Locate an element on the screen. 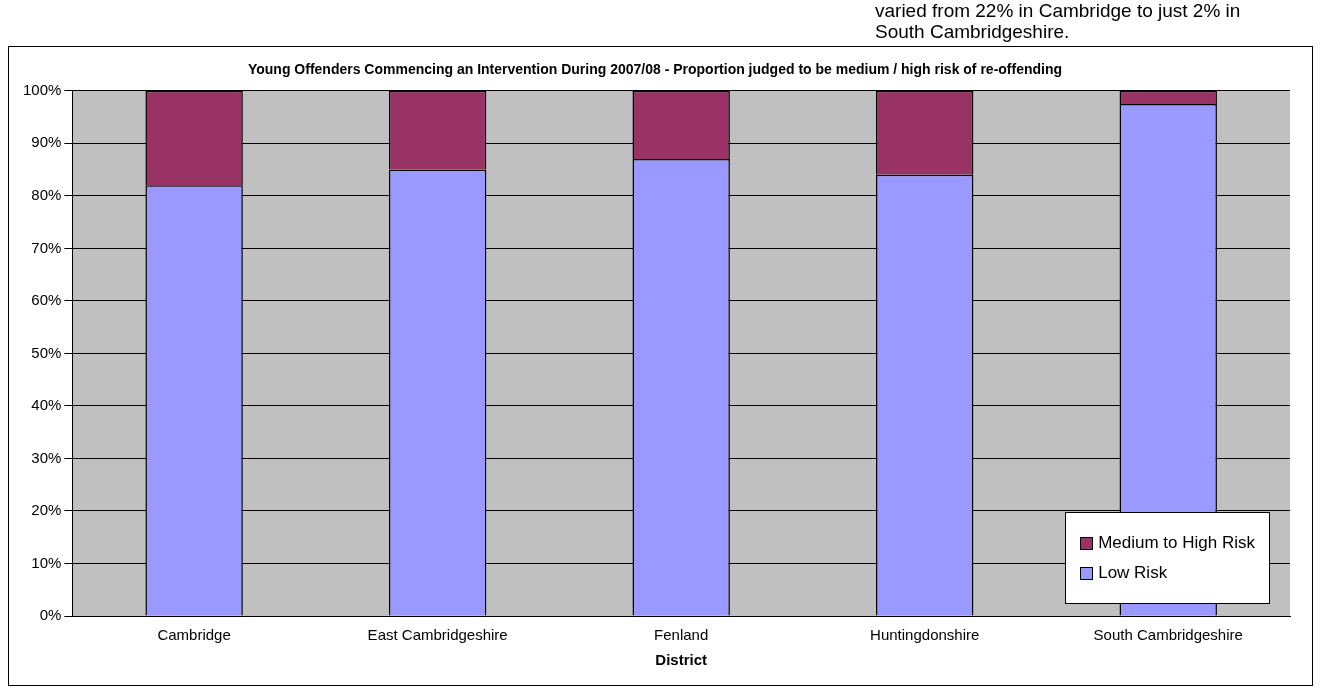 The height and width of the screenshot is (696, 1325). y-tick-label: 40% is located at coordinates (46, 405).